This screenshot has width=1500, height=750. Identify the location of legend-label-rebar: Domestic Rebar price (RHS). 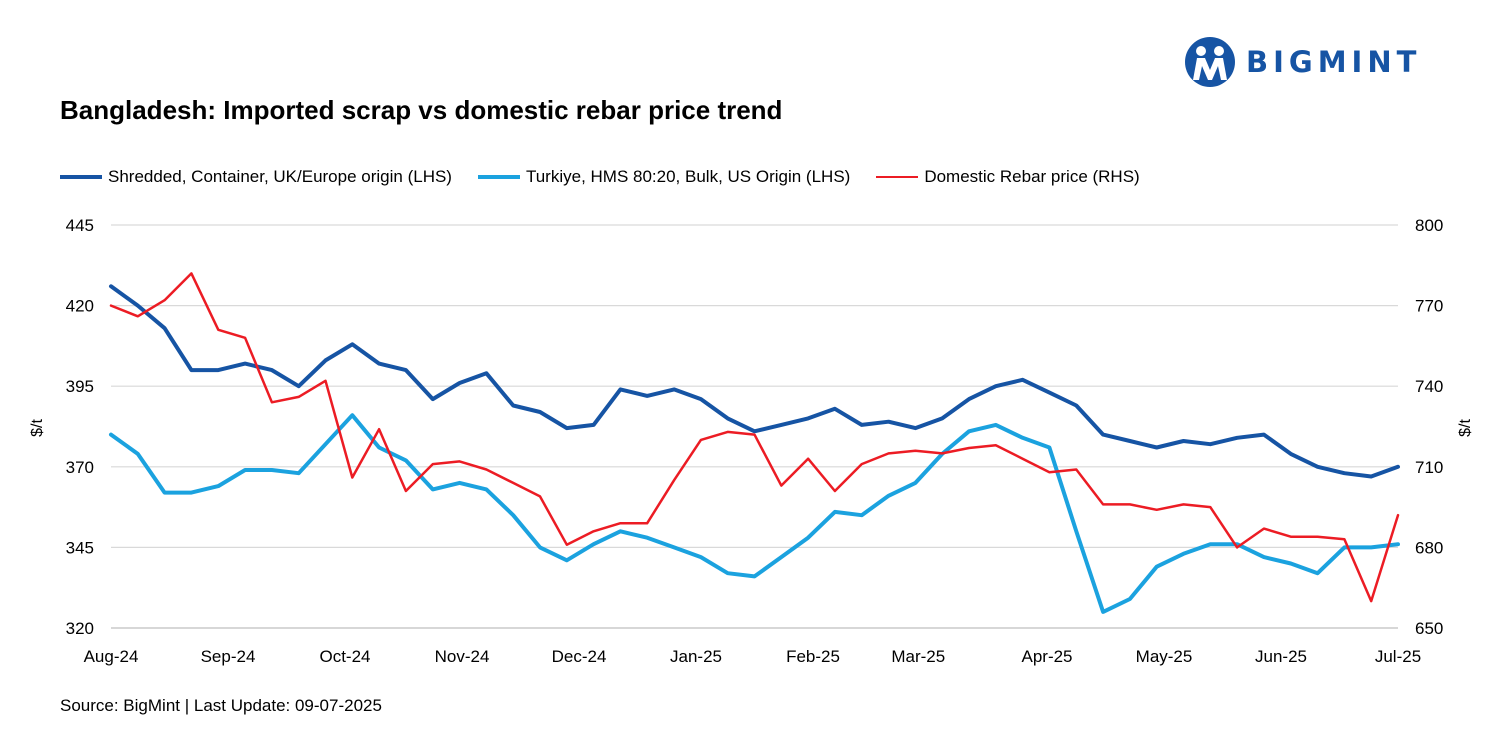
(1032, 176).